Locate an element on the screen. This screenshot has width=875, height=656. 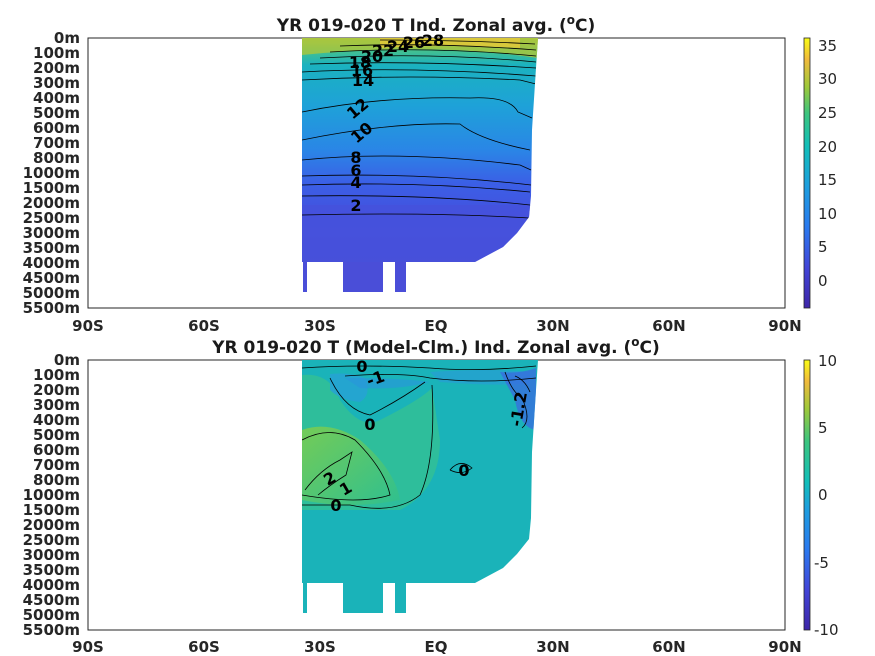
contour-label-22: 22 is located at coordinates (383, 50).